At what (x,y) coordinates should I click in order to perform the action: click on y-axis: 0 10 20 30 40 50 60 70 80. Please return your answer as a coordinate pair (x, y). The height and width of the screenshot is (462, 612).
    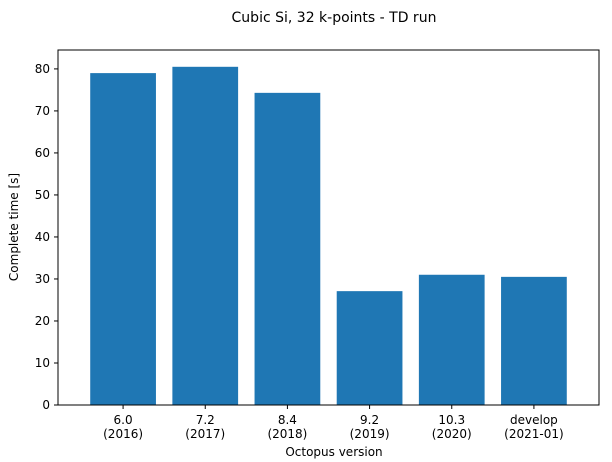
    Looking at the image, I should click on (46, 237).